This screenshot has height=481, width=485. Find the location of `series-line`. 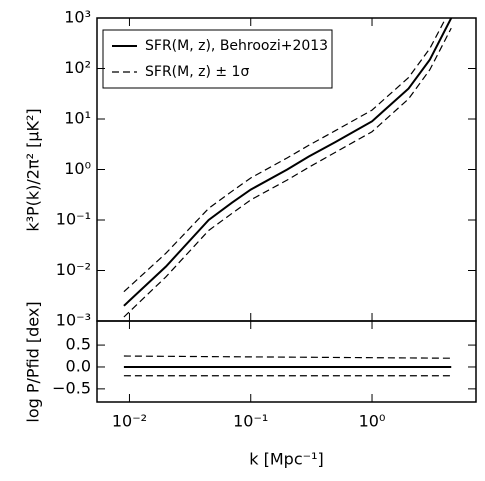

series-line is located at coordinates (287, 357).